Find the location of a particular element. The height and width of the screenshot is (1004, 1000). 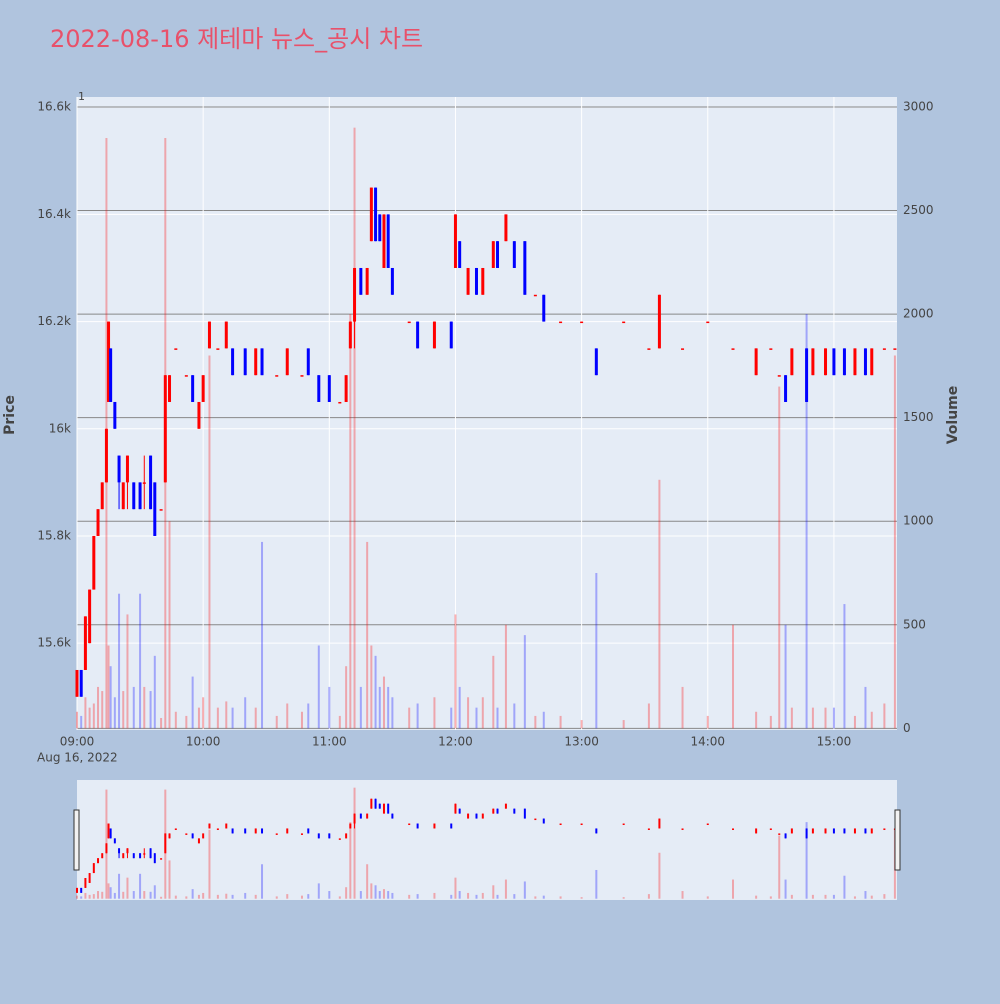

x-tick-label: 10:00 is located at coordinates (203, 742).